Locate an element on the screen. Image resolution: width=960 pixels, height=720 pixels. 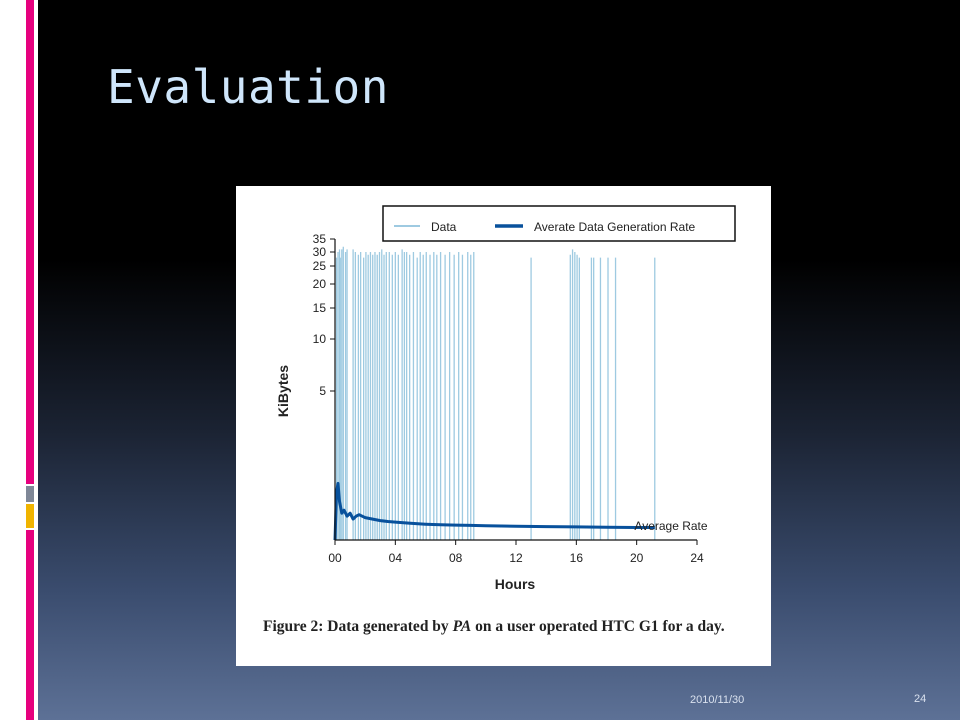
y-tick-label: 10 is located at coordinates (320, 339).